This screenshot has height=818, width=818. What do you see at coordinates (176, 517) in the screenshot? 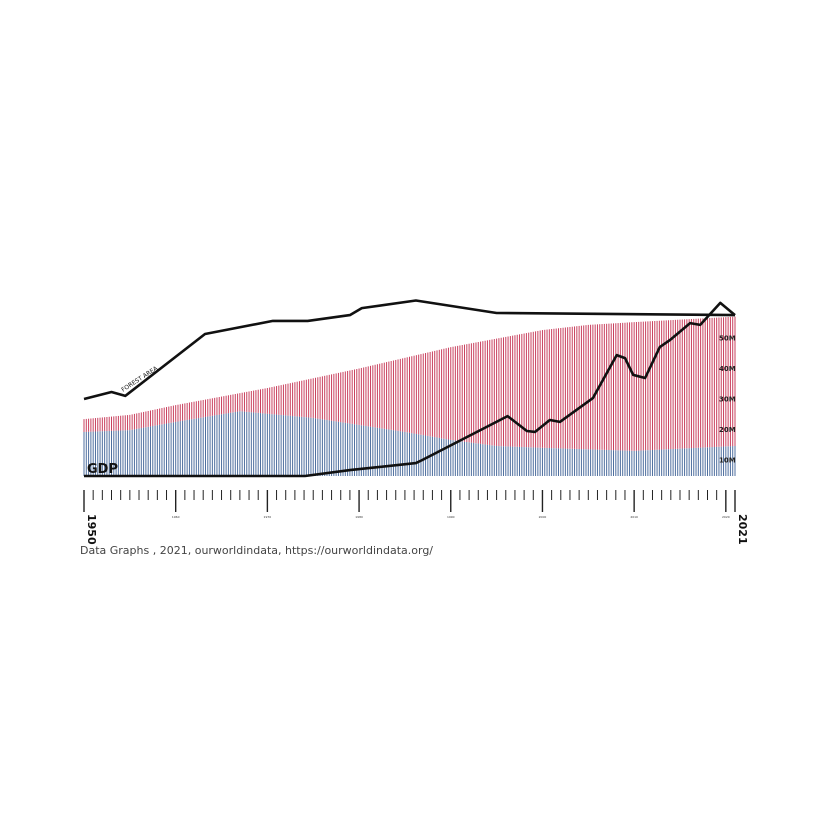
I see `x-tick-label: 1960` at bounding box center [176, 517].